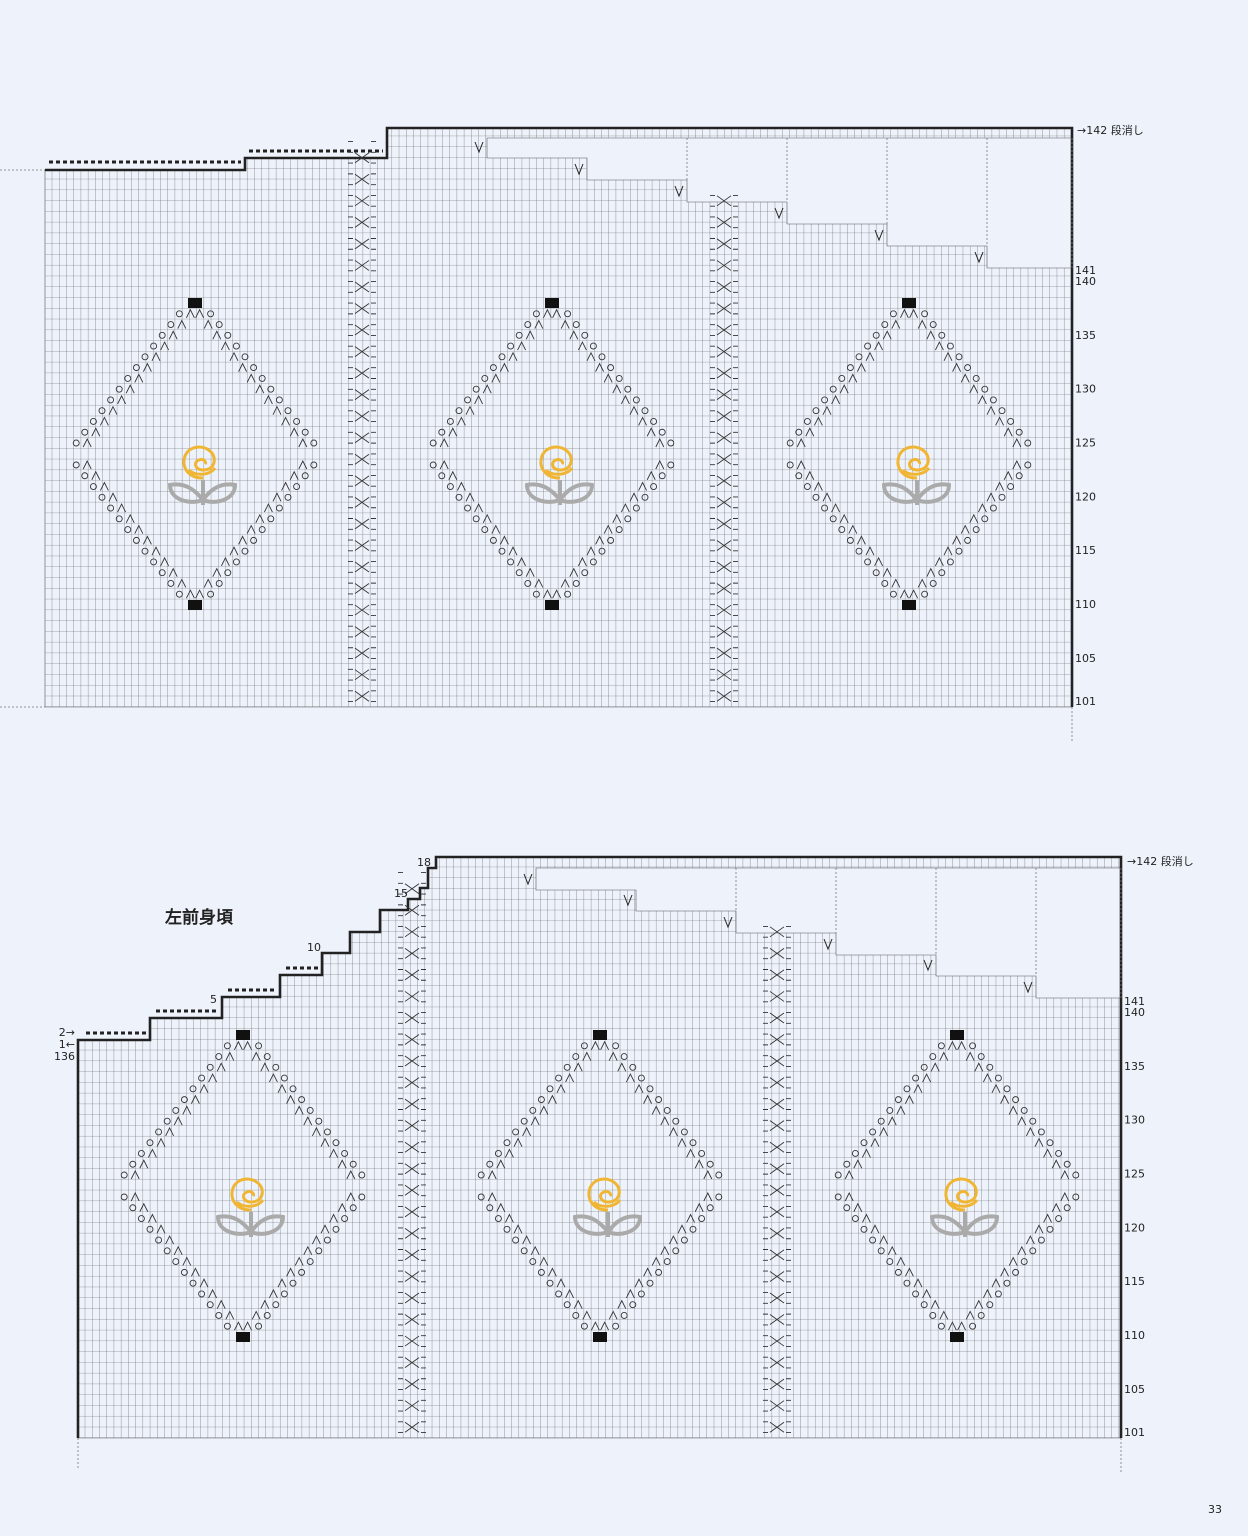 This screenshot has width=1248, height=1536. Describe the element at coordinates (1085, 496) in the screenshot. I see `row-number: 120` at that location.